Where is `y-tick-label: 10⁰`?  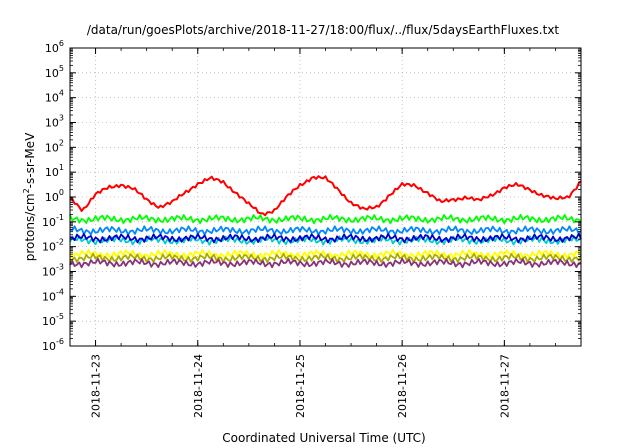
y-tick-label: 10⁰ is located at coordinates (54, 196).